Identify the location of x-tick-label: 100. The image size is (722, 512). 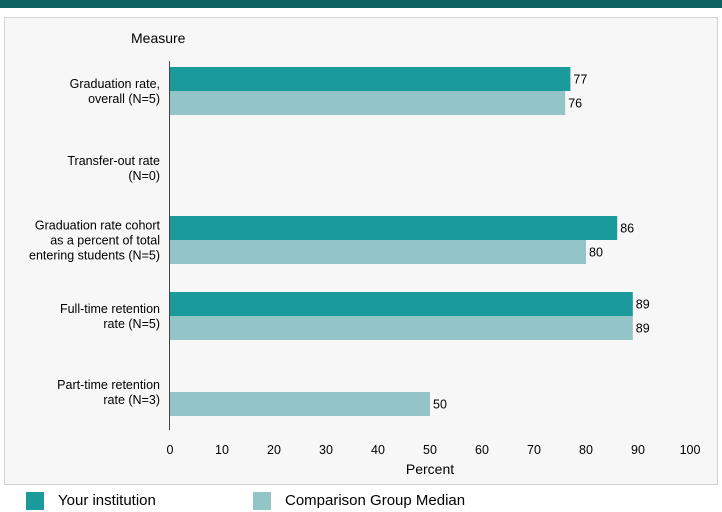
(690, 450).